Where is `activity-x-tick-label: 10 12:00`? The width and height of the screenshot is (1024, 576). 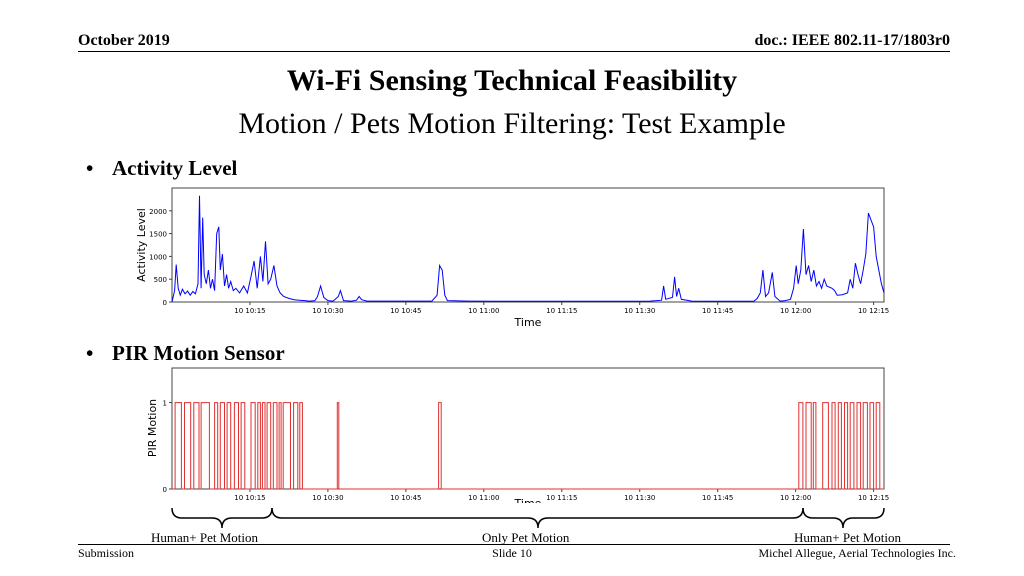
activity-x-tick-label: 10 12:00 is located at coordinates (795, 311).